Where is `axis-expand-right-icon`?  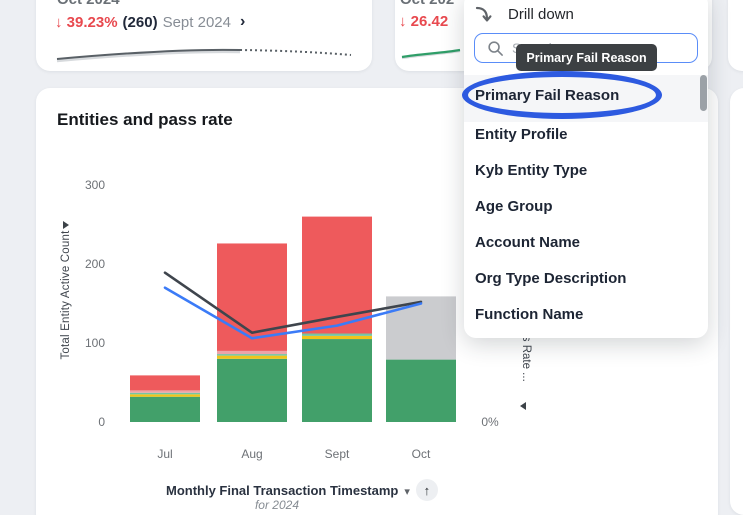 axis-expand-right-icon is located at coordinates (66, 225).